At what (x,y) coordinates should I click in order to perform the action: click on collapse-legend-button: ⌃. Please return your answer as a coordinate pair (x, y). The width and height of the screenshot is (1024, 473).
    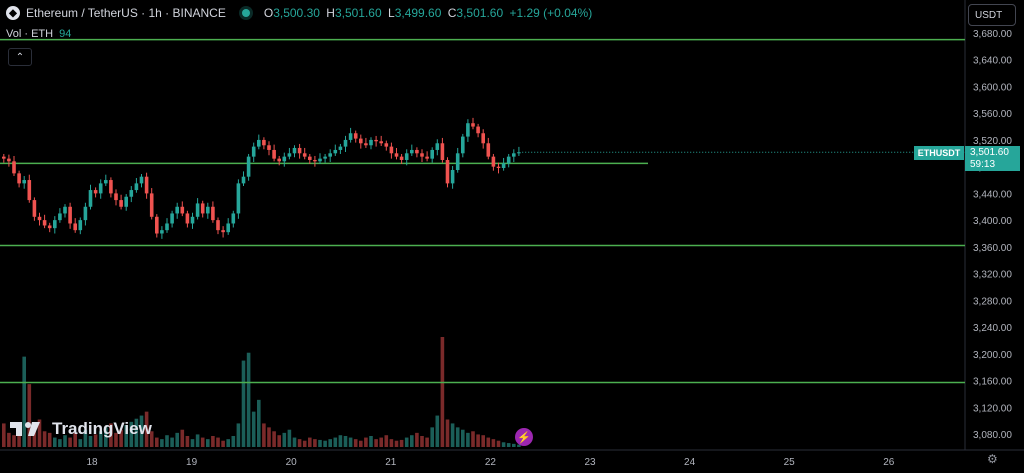
    Looking at the image, I should click on (20, 57).